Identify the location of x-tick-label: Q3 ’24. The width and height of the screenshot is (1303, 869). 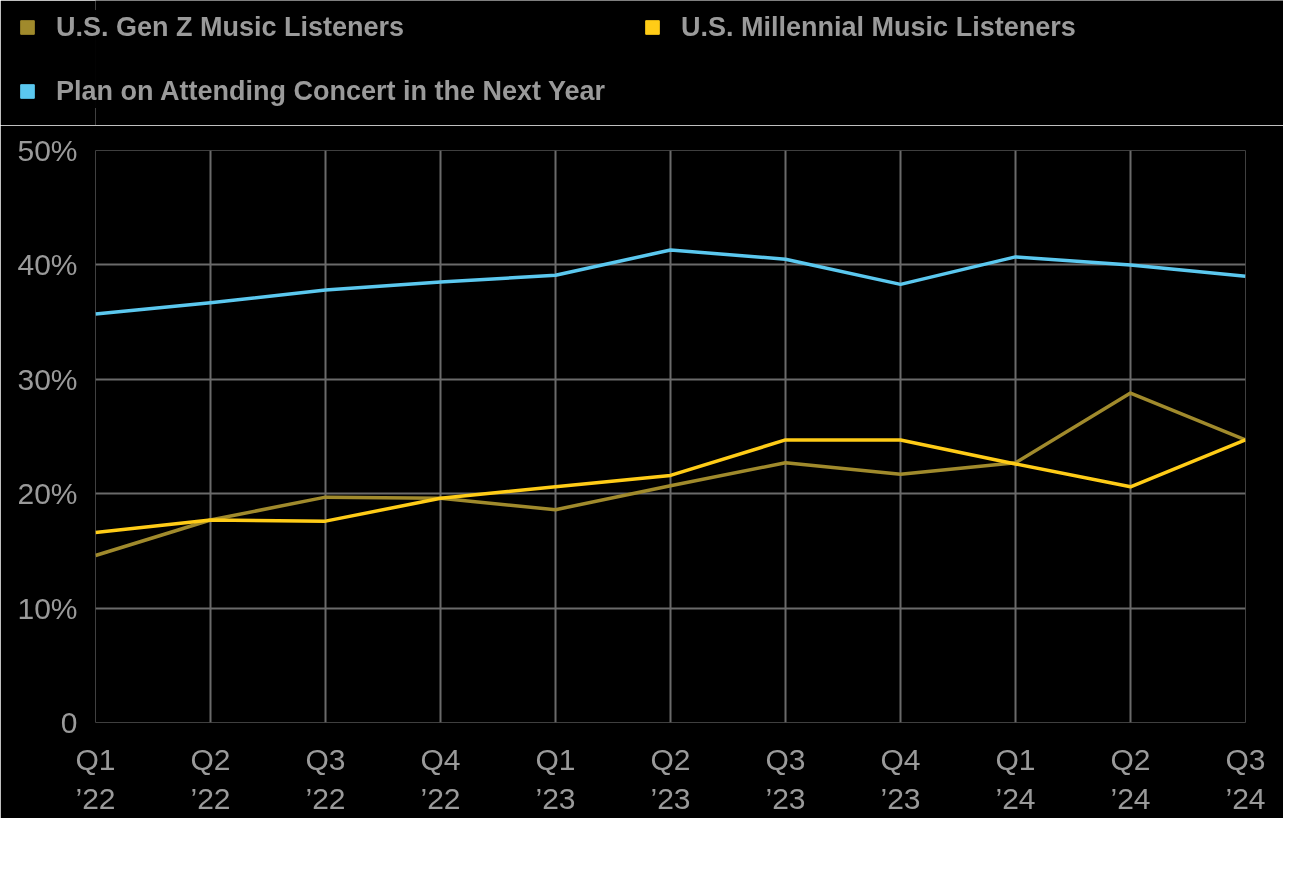
(1245, 779).